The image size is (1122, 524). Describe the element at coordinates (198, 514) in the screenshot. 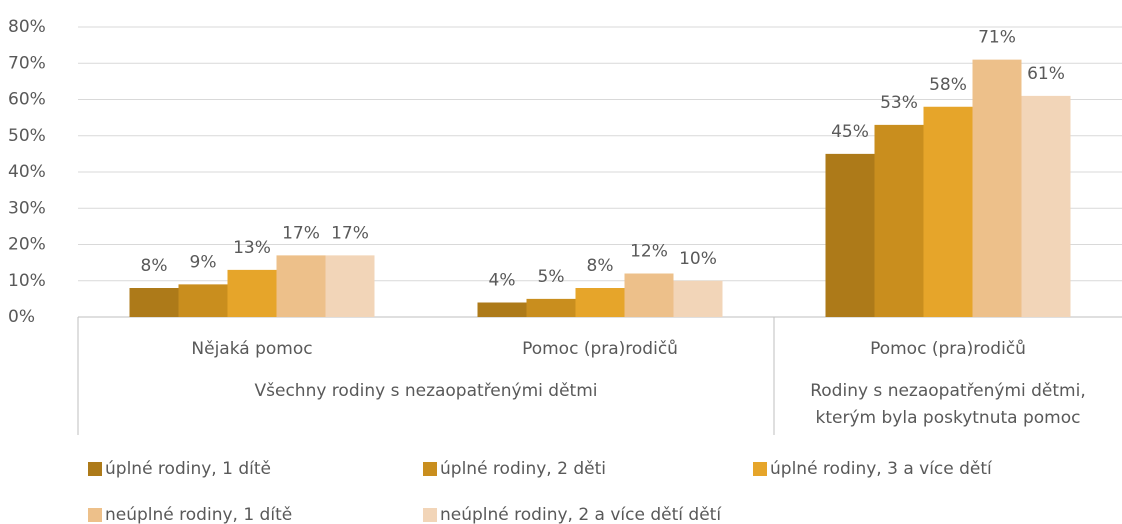

I see `legend-label: neúplné rodiny, 1 dítě` at that location.